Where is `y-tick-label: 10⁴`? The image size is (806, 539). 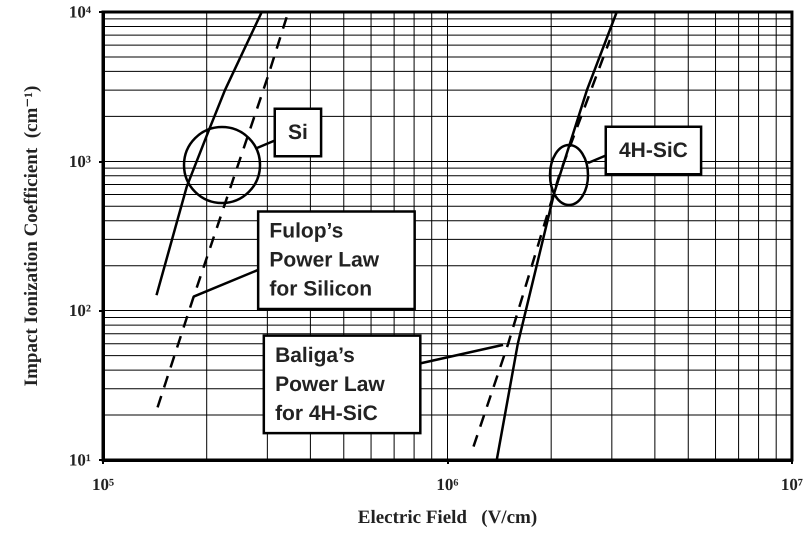
y-tick-label: 10⁴ is located at coordinates (79, 12).